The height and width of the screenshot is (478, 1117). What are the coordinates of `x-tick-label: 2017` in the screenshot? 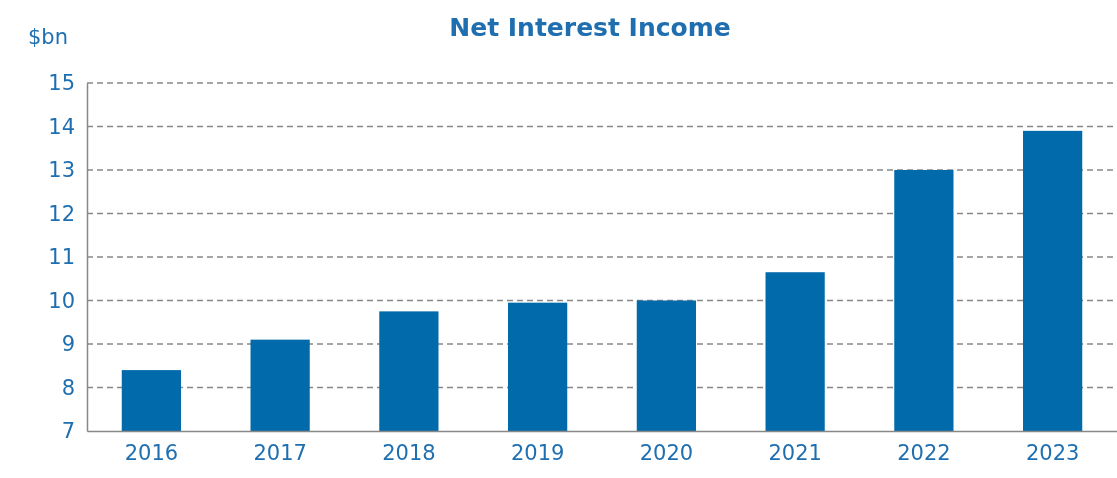 It's located at (280, 452).